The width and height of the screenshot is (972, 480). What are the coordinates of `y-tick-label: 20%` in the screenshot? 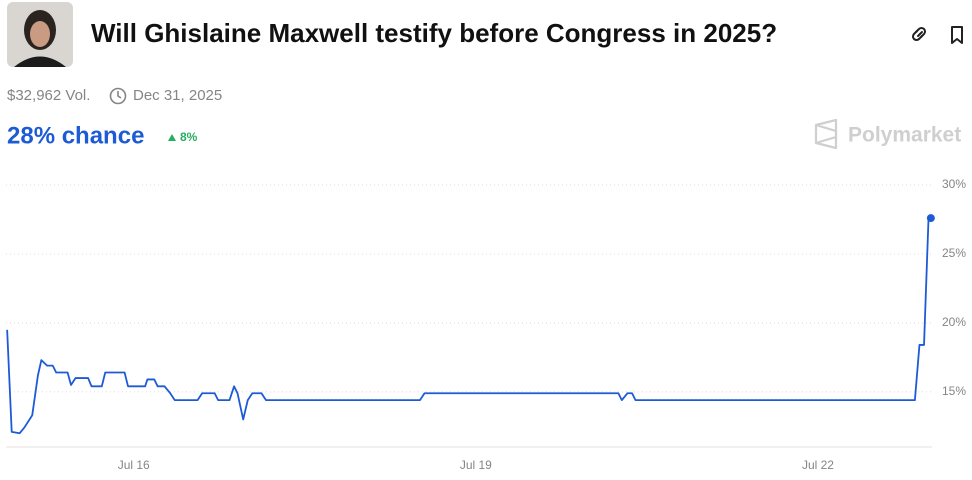 It's located at (954, 322).